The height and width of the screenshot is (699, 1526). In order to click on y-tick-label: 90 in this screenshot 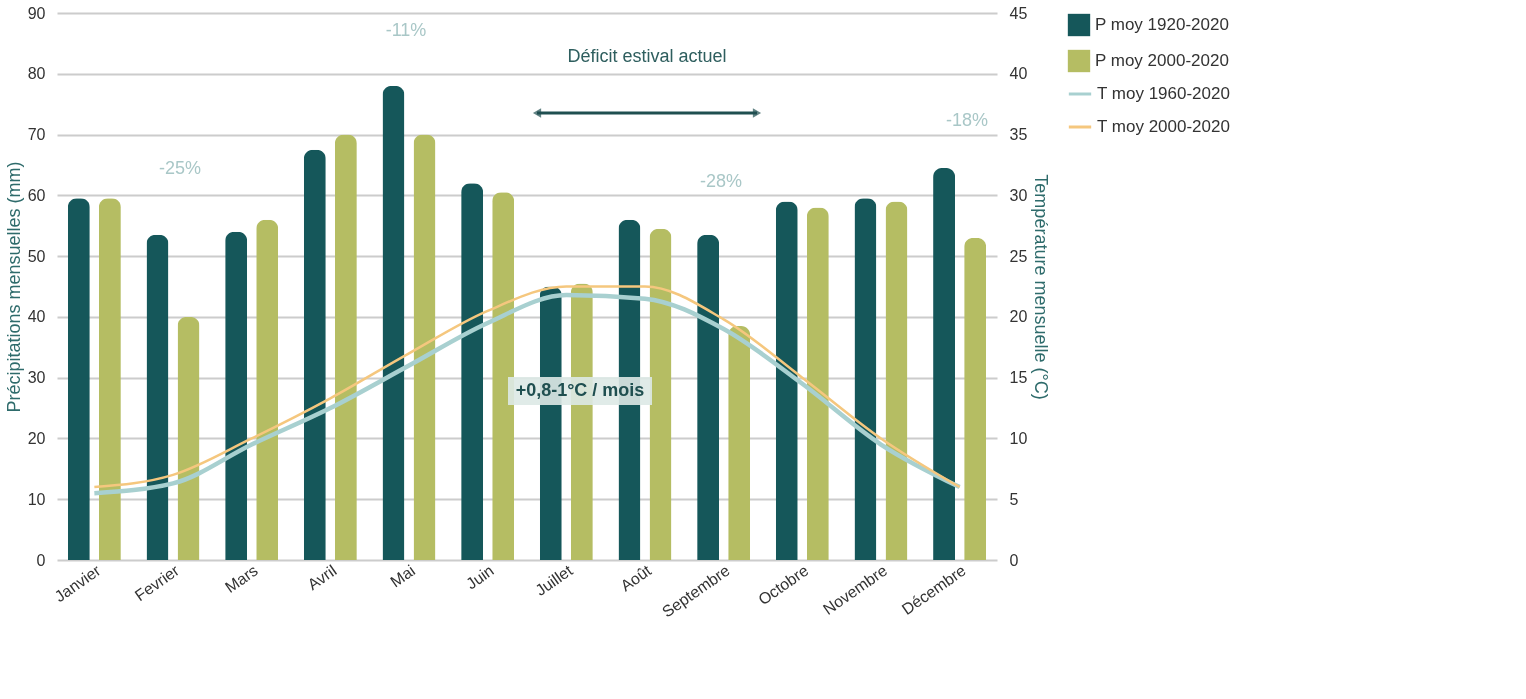, I will do `click(36, 13)`.